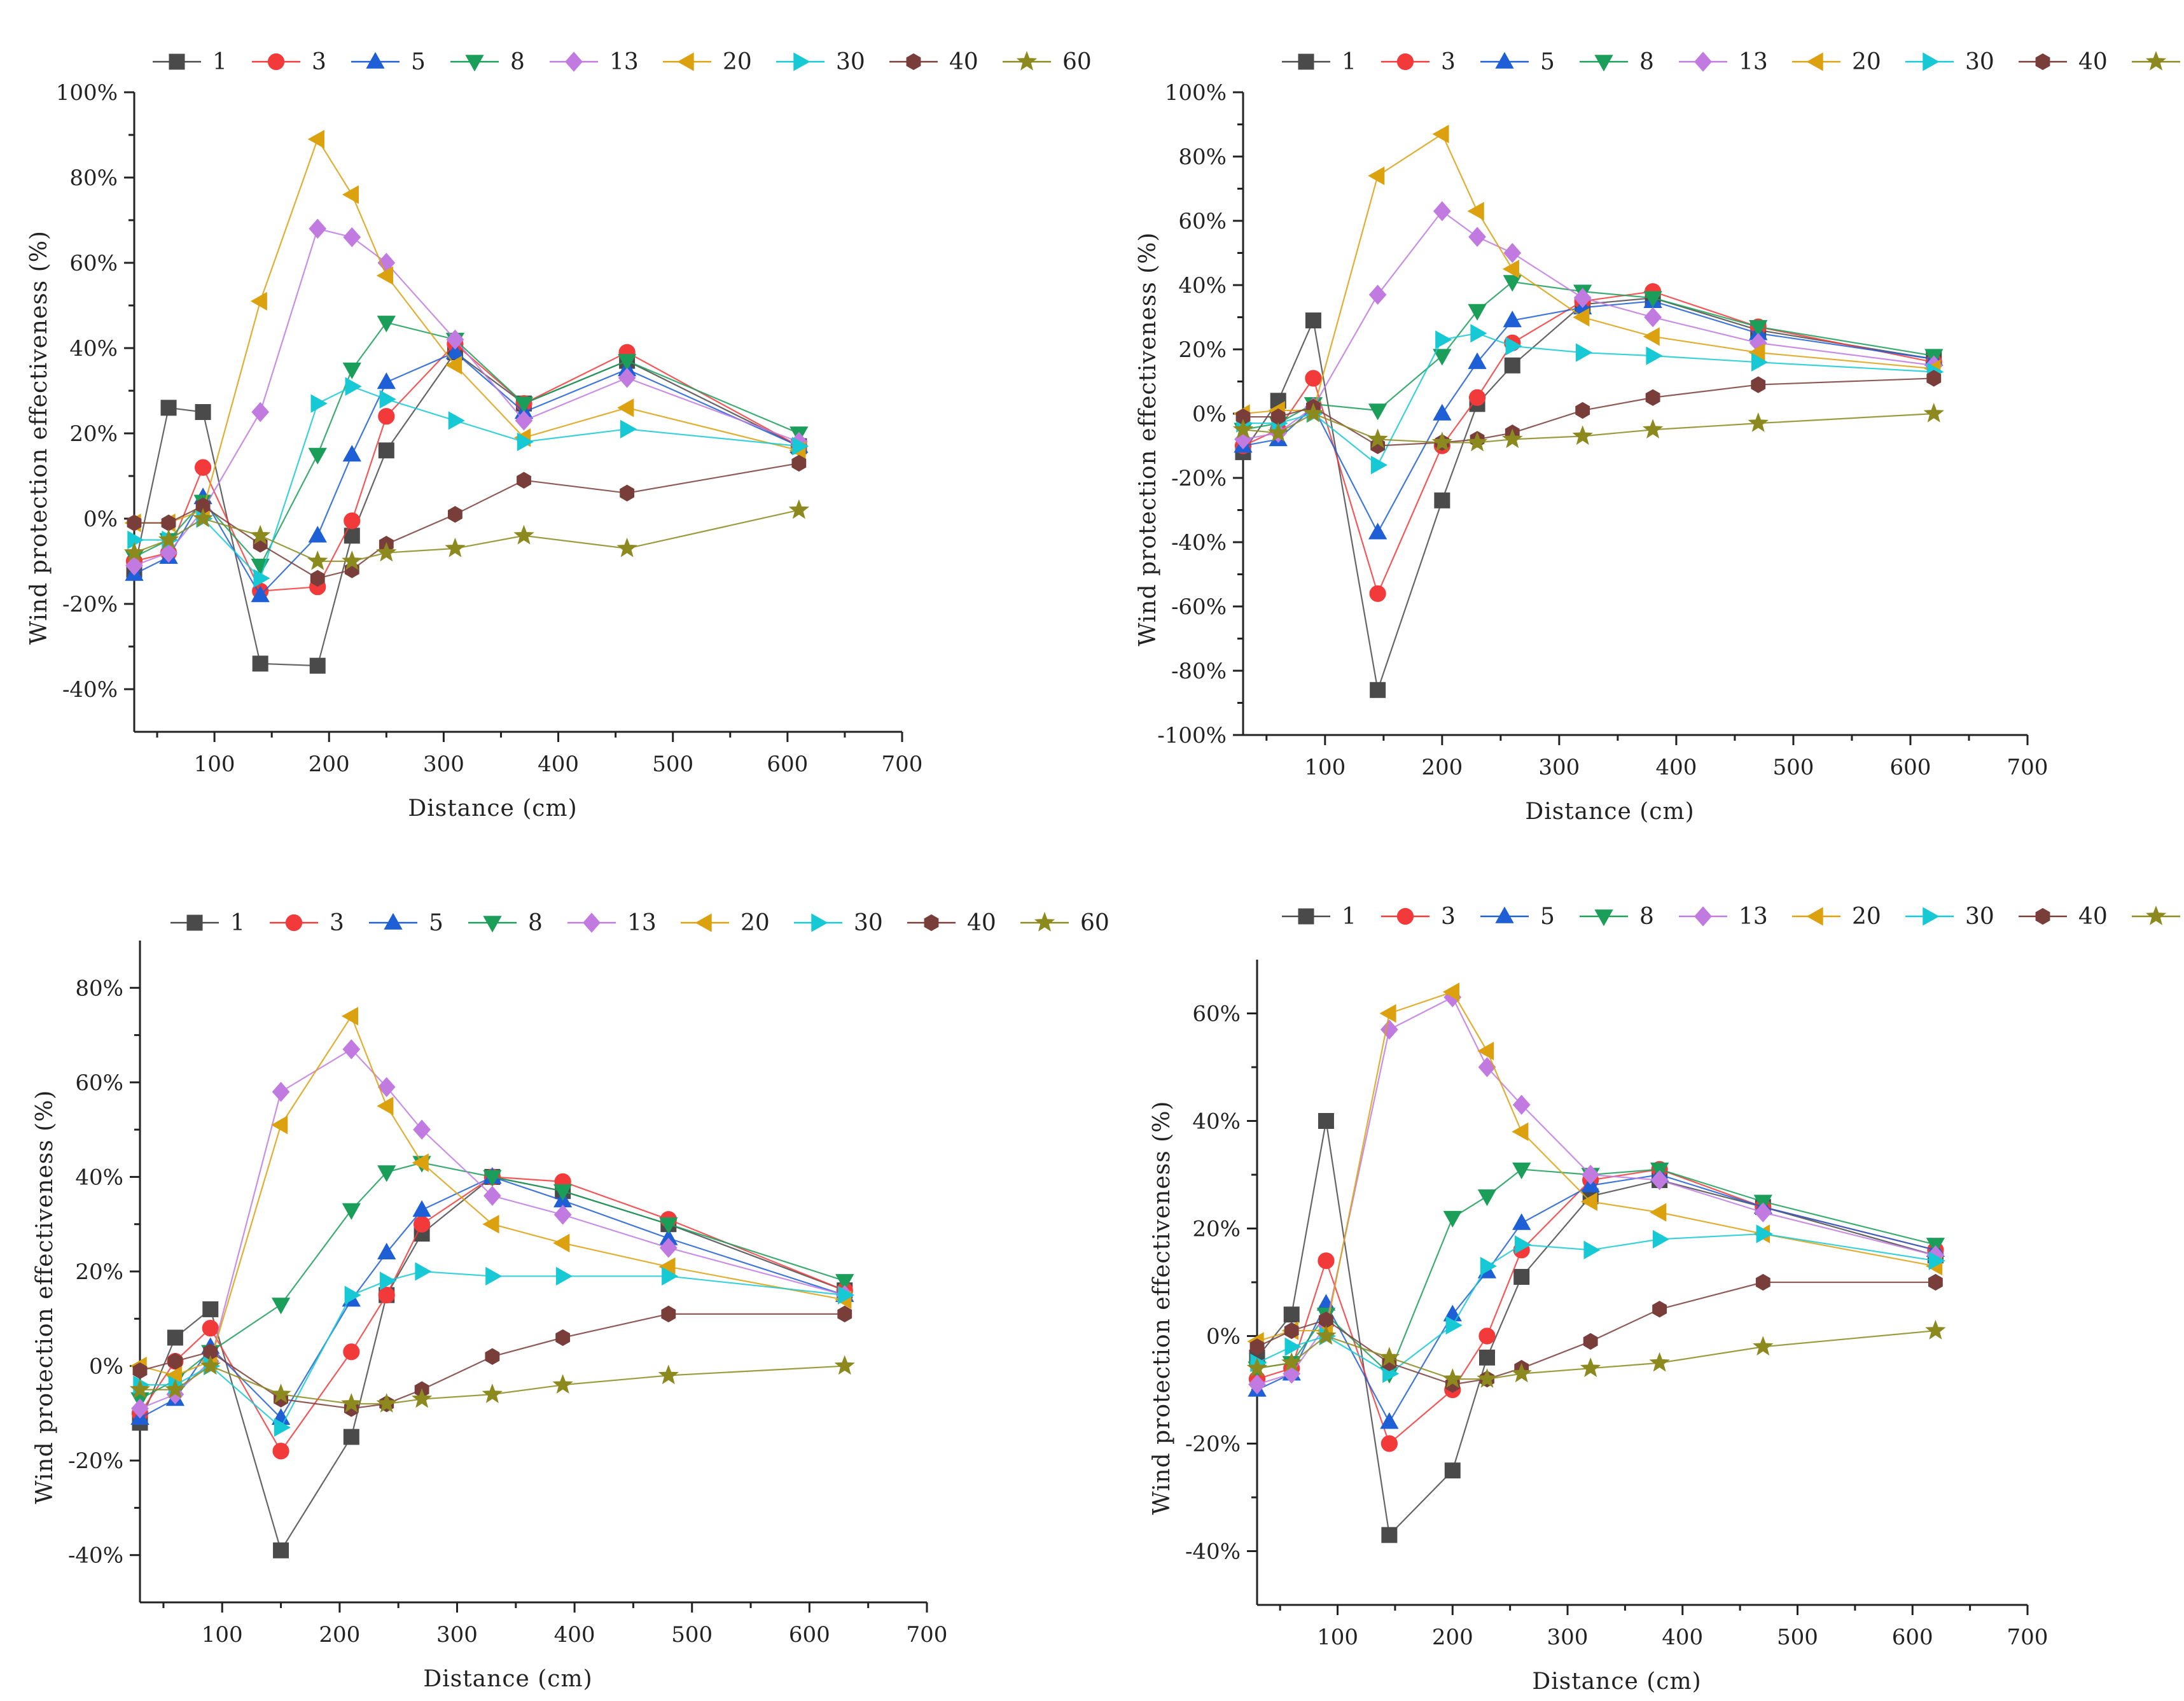 Image resolution: width=2184 pixels, height=1701 pixels. Describe the element at coordinates (1797, 1637) in the screenshot. I see `x-tick-label: 500` at that location.